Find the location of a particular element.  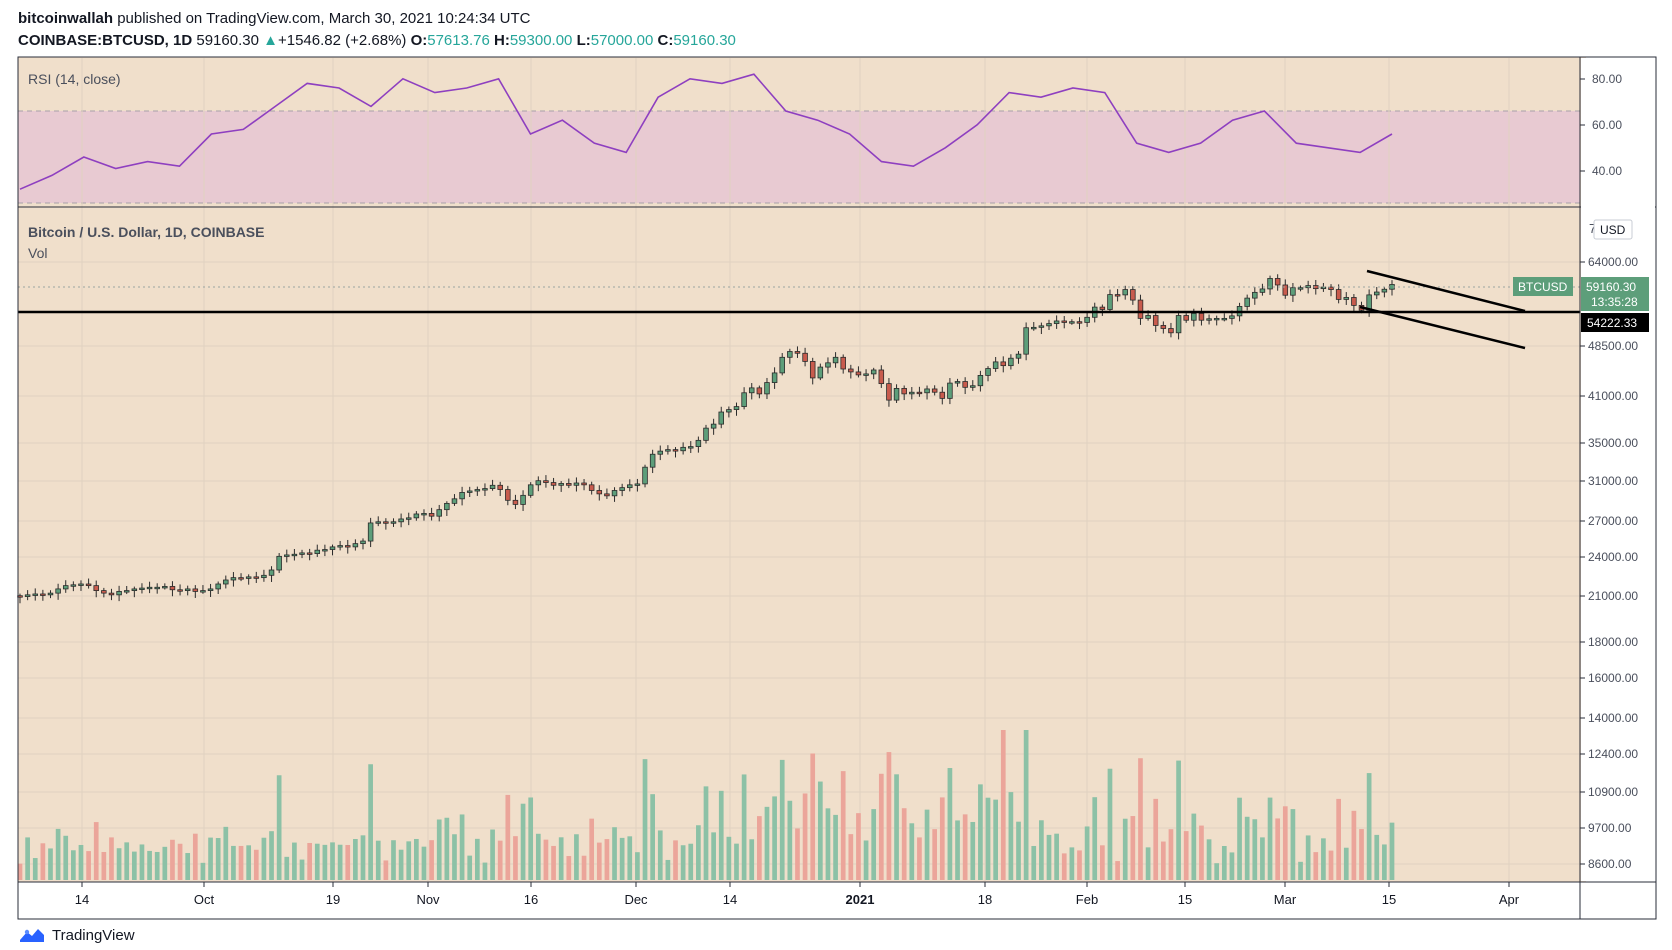

support-price-label: 54222.33 is located at coordinates (1612, 323).